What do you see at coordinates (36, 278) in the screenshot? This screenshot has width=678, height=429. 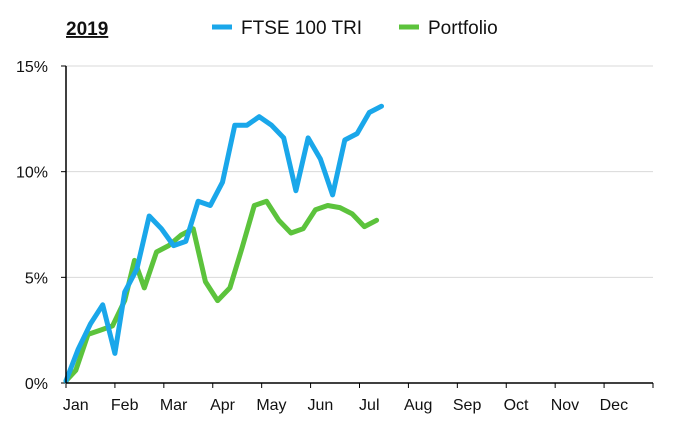 I see `y-tick-label: 5%` at bounding box center [36, 278].